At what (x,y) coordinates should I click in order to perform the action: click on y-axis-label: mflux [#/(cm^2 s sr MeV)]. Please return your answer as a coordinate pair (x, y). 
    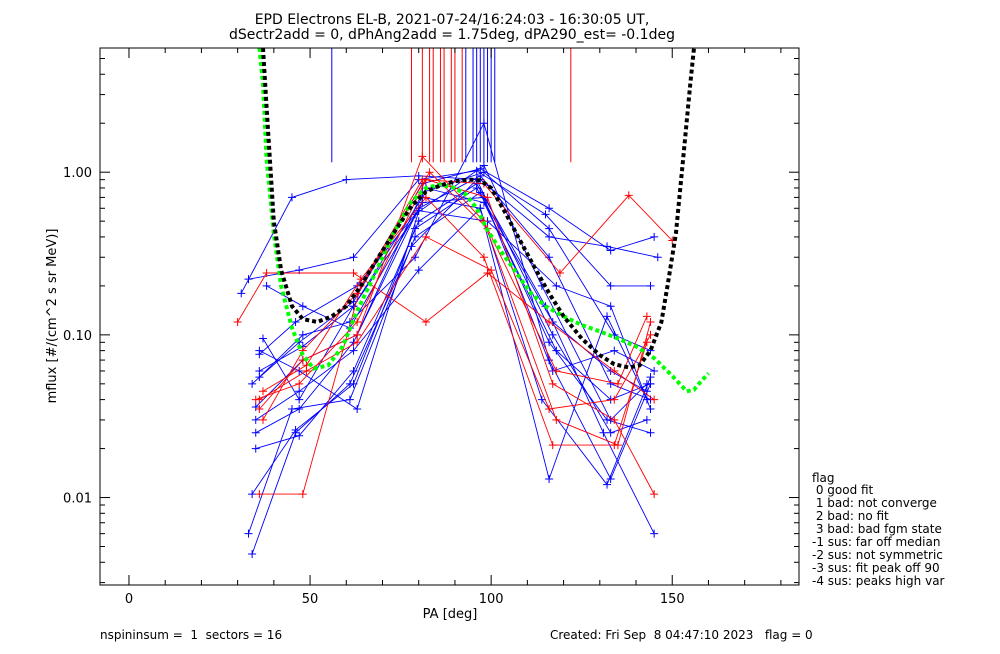
    Looking at the image, I should click on (52, 316).